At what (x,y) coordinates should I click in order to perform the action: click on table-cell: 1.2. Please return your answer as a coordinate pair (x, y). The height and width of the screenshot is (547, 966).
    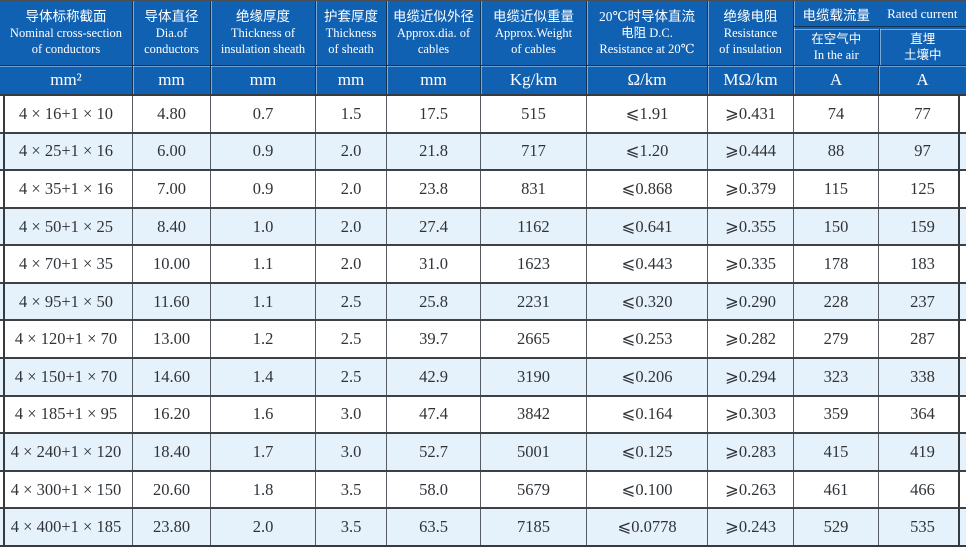
    Looking at the image, I should click on (262, 339).